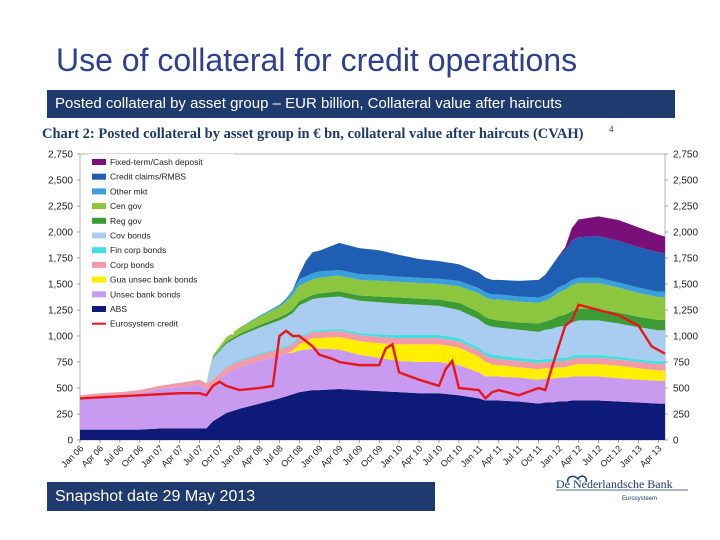 The image size is (720, 540). I want to click on xtick-label: Apr 06, so click(93, 456).